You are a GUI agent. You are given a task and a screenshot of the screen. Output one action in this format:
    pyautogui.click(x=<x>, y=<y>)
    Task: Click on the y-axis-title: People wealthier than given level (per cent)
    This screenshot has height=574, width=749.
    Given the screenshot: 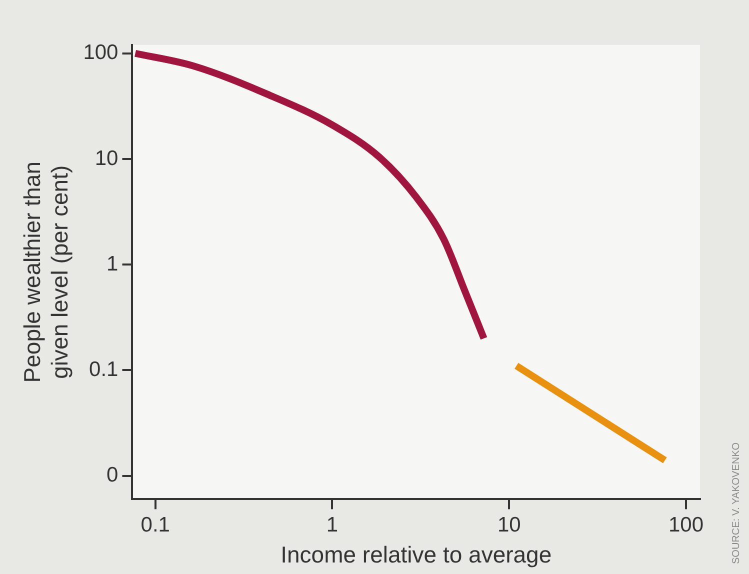 What is the action you would take?
    pyautogui.click(x=46, y=272)
    